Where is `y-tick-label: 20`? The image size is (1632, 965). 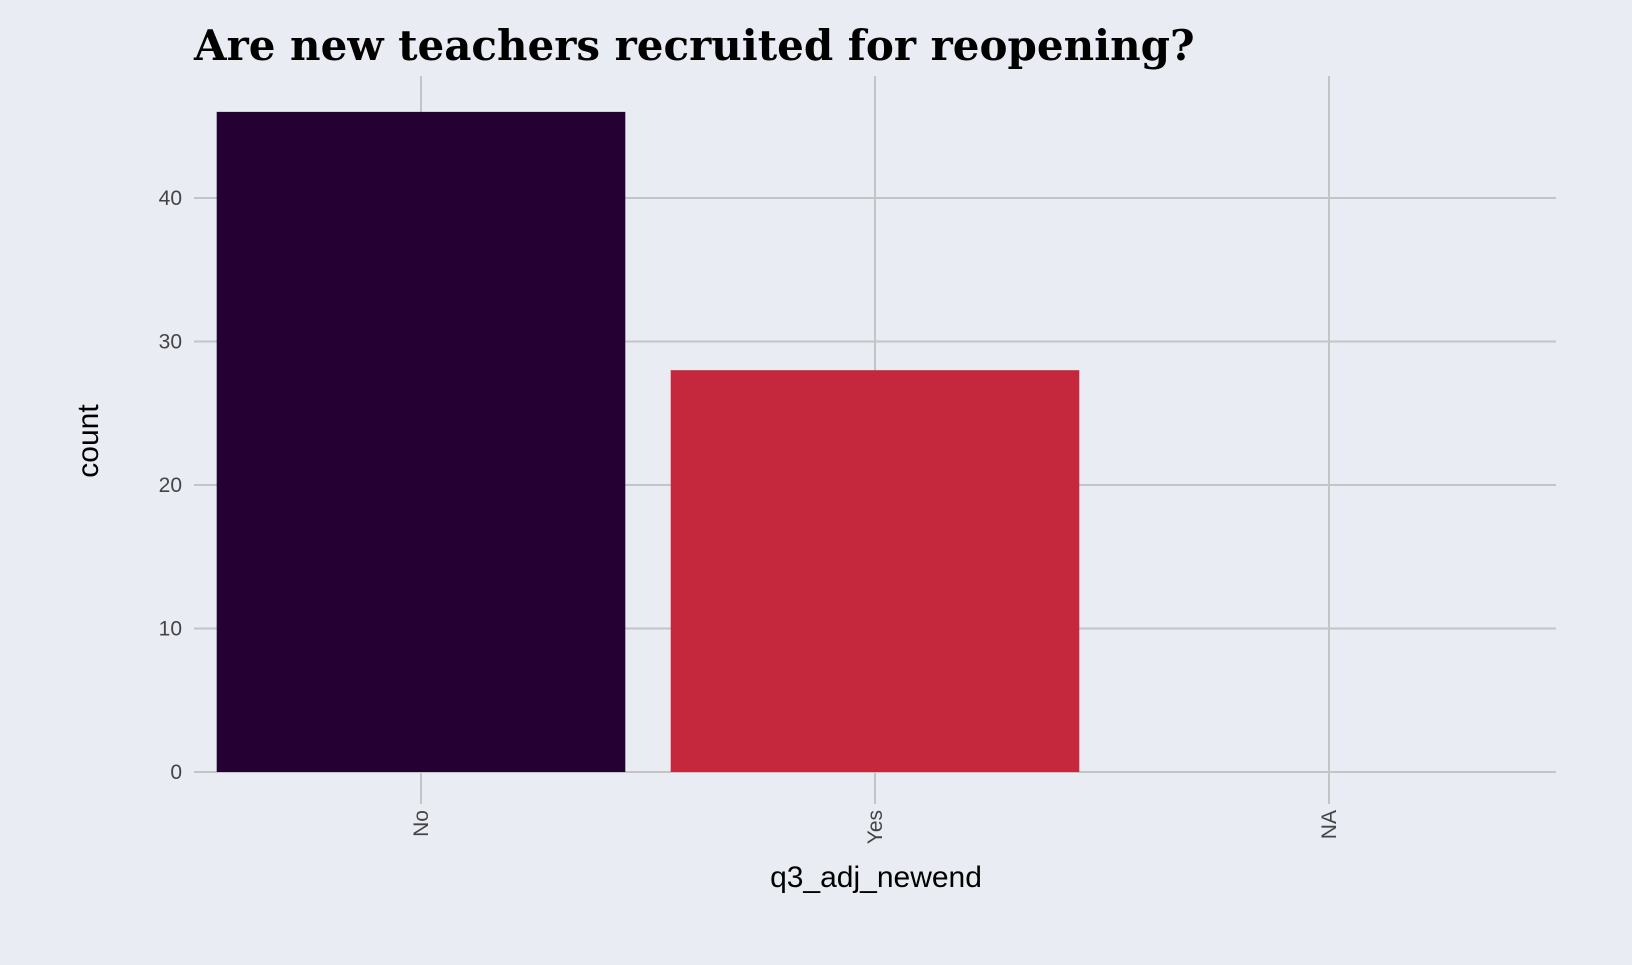
y-tick-label: 20 is located at coordinates (170, 485).